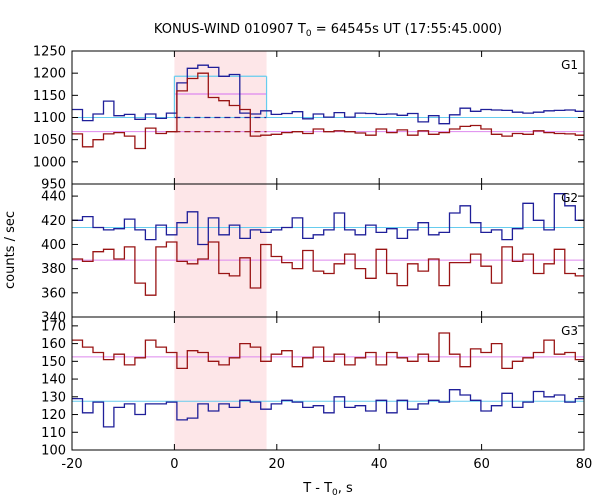 Image resolution: width=600 pixels, height=500 pixels. What do you see at coordinates (328, 94) in the screenshot?
I see `series-line-g1-blue` at bounding box center [328, 94].